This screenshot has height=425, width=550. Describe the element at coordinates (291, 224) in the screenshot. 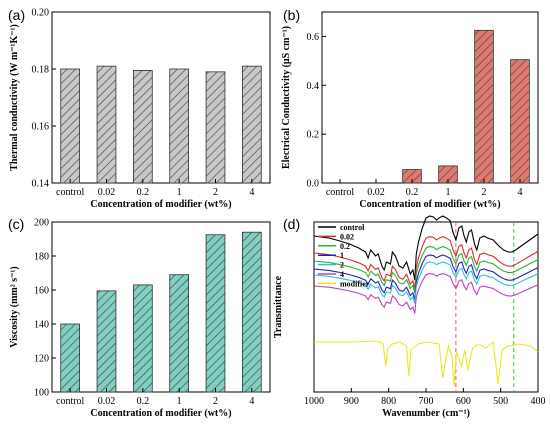

I see `panel-label: (d)` at that location.